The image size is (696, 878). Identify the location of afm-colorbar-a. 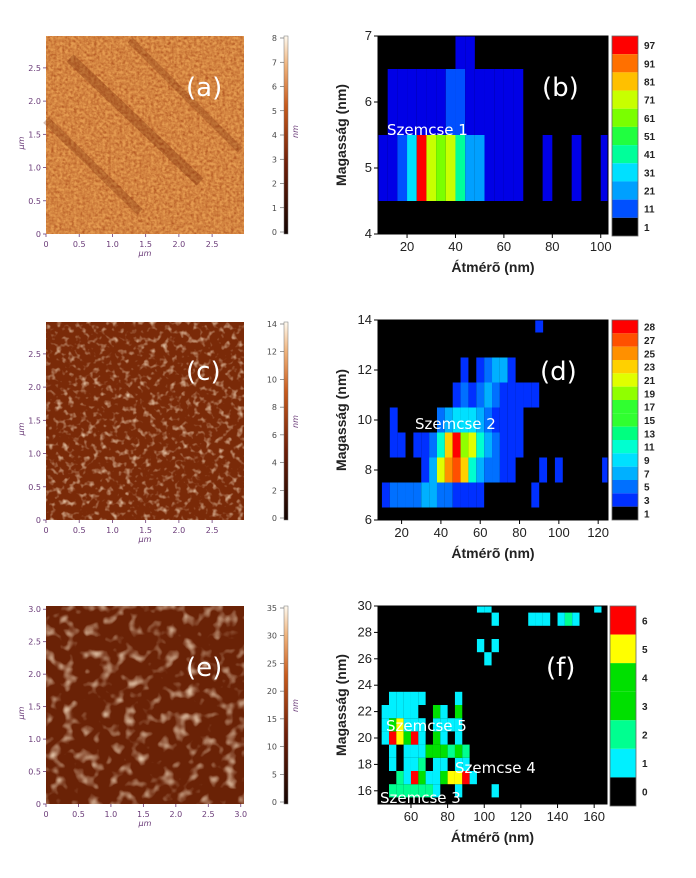
(286, 135).